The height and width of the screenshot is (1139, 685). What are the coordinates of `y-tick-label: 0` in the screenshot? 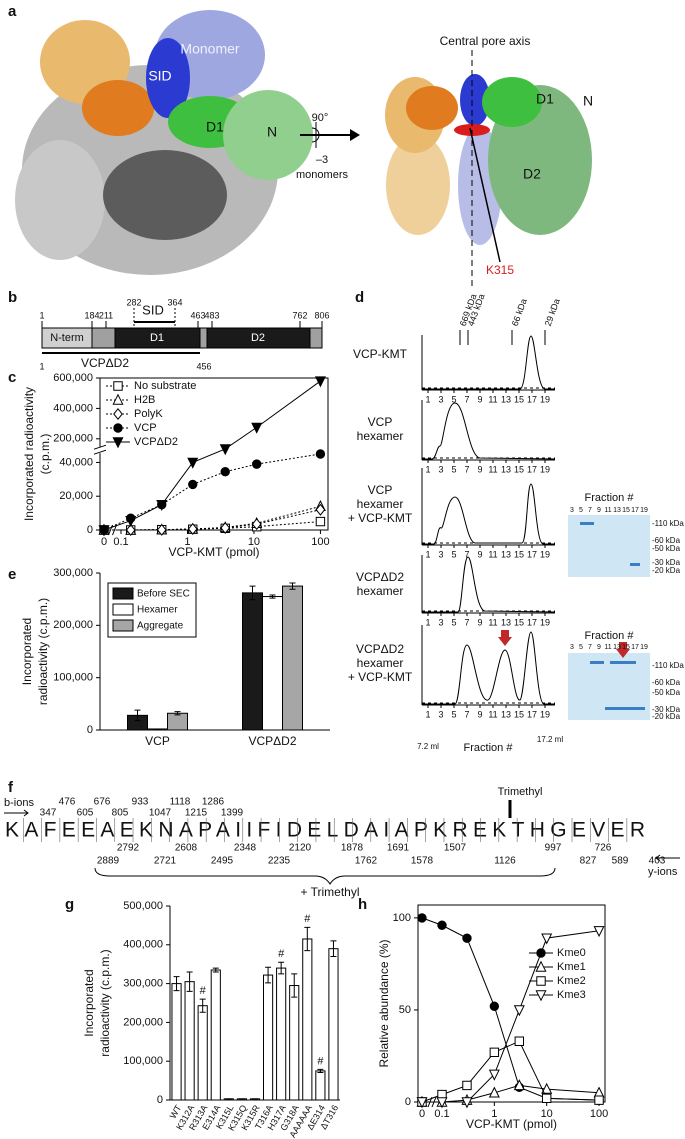 It's located at (90, 730).